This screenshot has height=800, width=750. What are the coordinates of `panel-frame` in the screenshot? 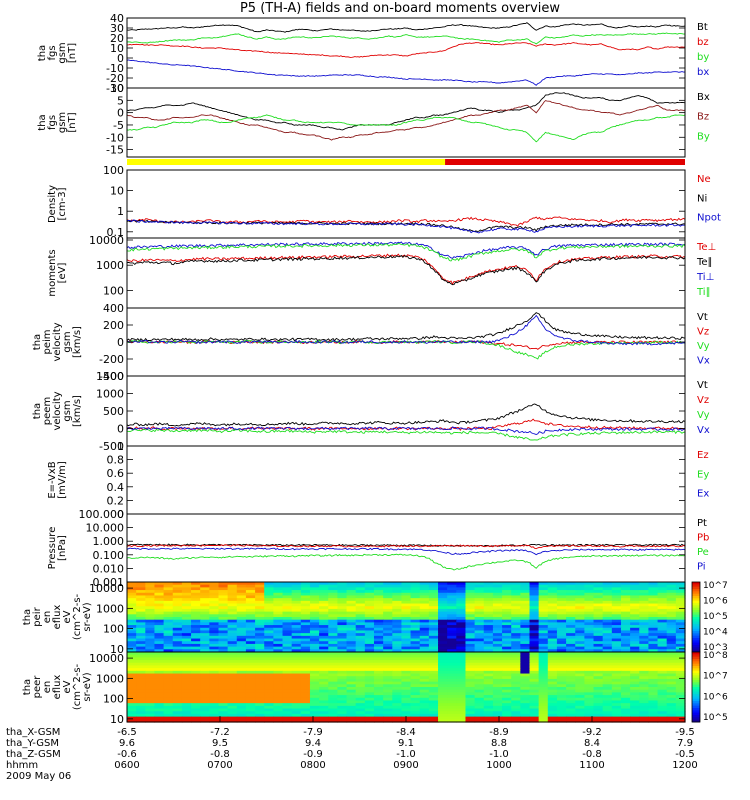 It's located at (406, 204).